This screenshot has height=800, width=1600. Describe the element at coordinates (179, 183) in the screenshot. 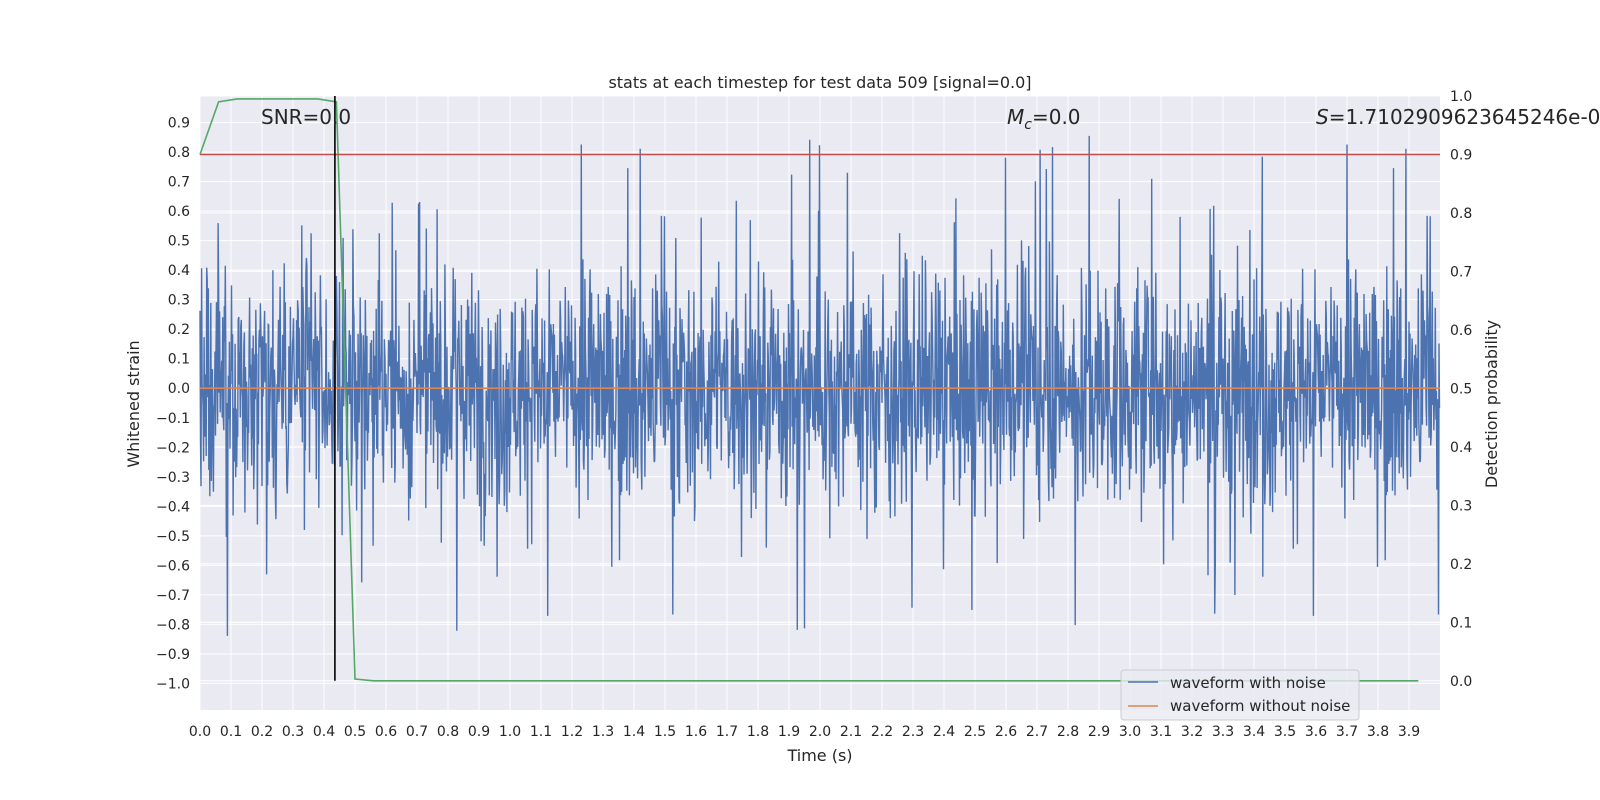

I see `y-left-tick-label: 0.7` at that location.